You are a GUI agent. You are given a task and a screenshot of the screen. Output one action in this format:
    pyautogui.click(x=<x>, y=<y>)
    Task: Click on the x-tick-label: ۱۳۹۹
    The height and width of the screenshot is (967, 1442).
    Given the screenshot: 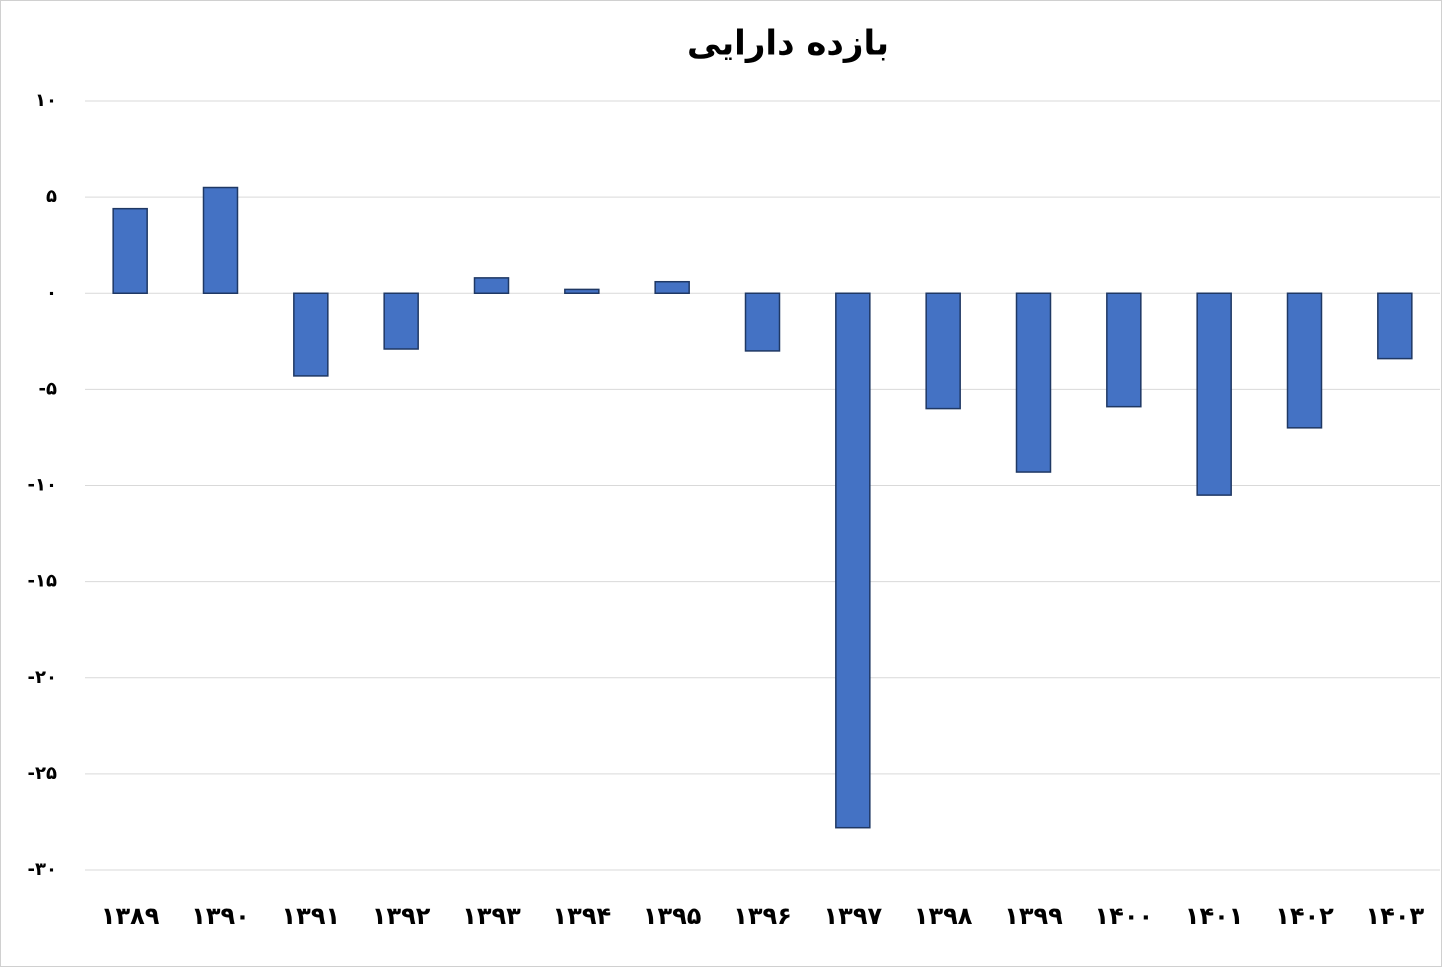 What is the action you would take?
    pyautogui.click(x=1033, y=916)
    